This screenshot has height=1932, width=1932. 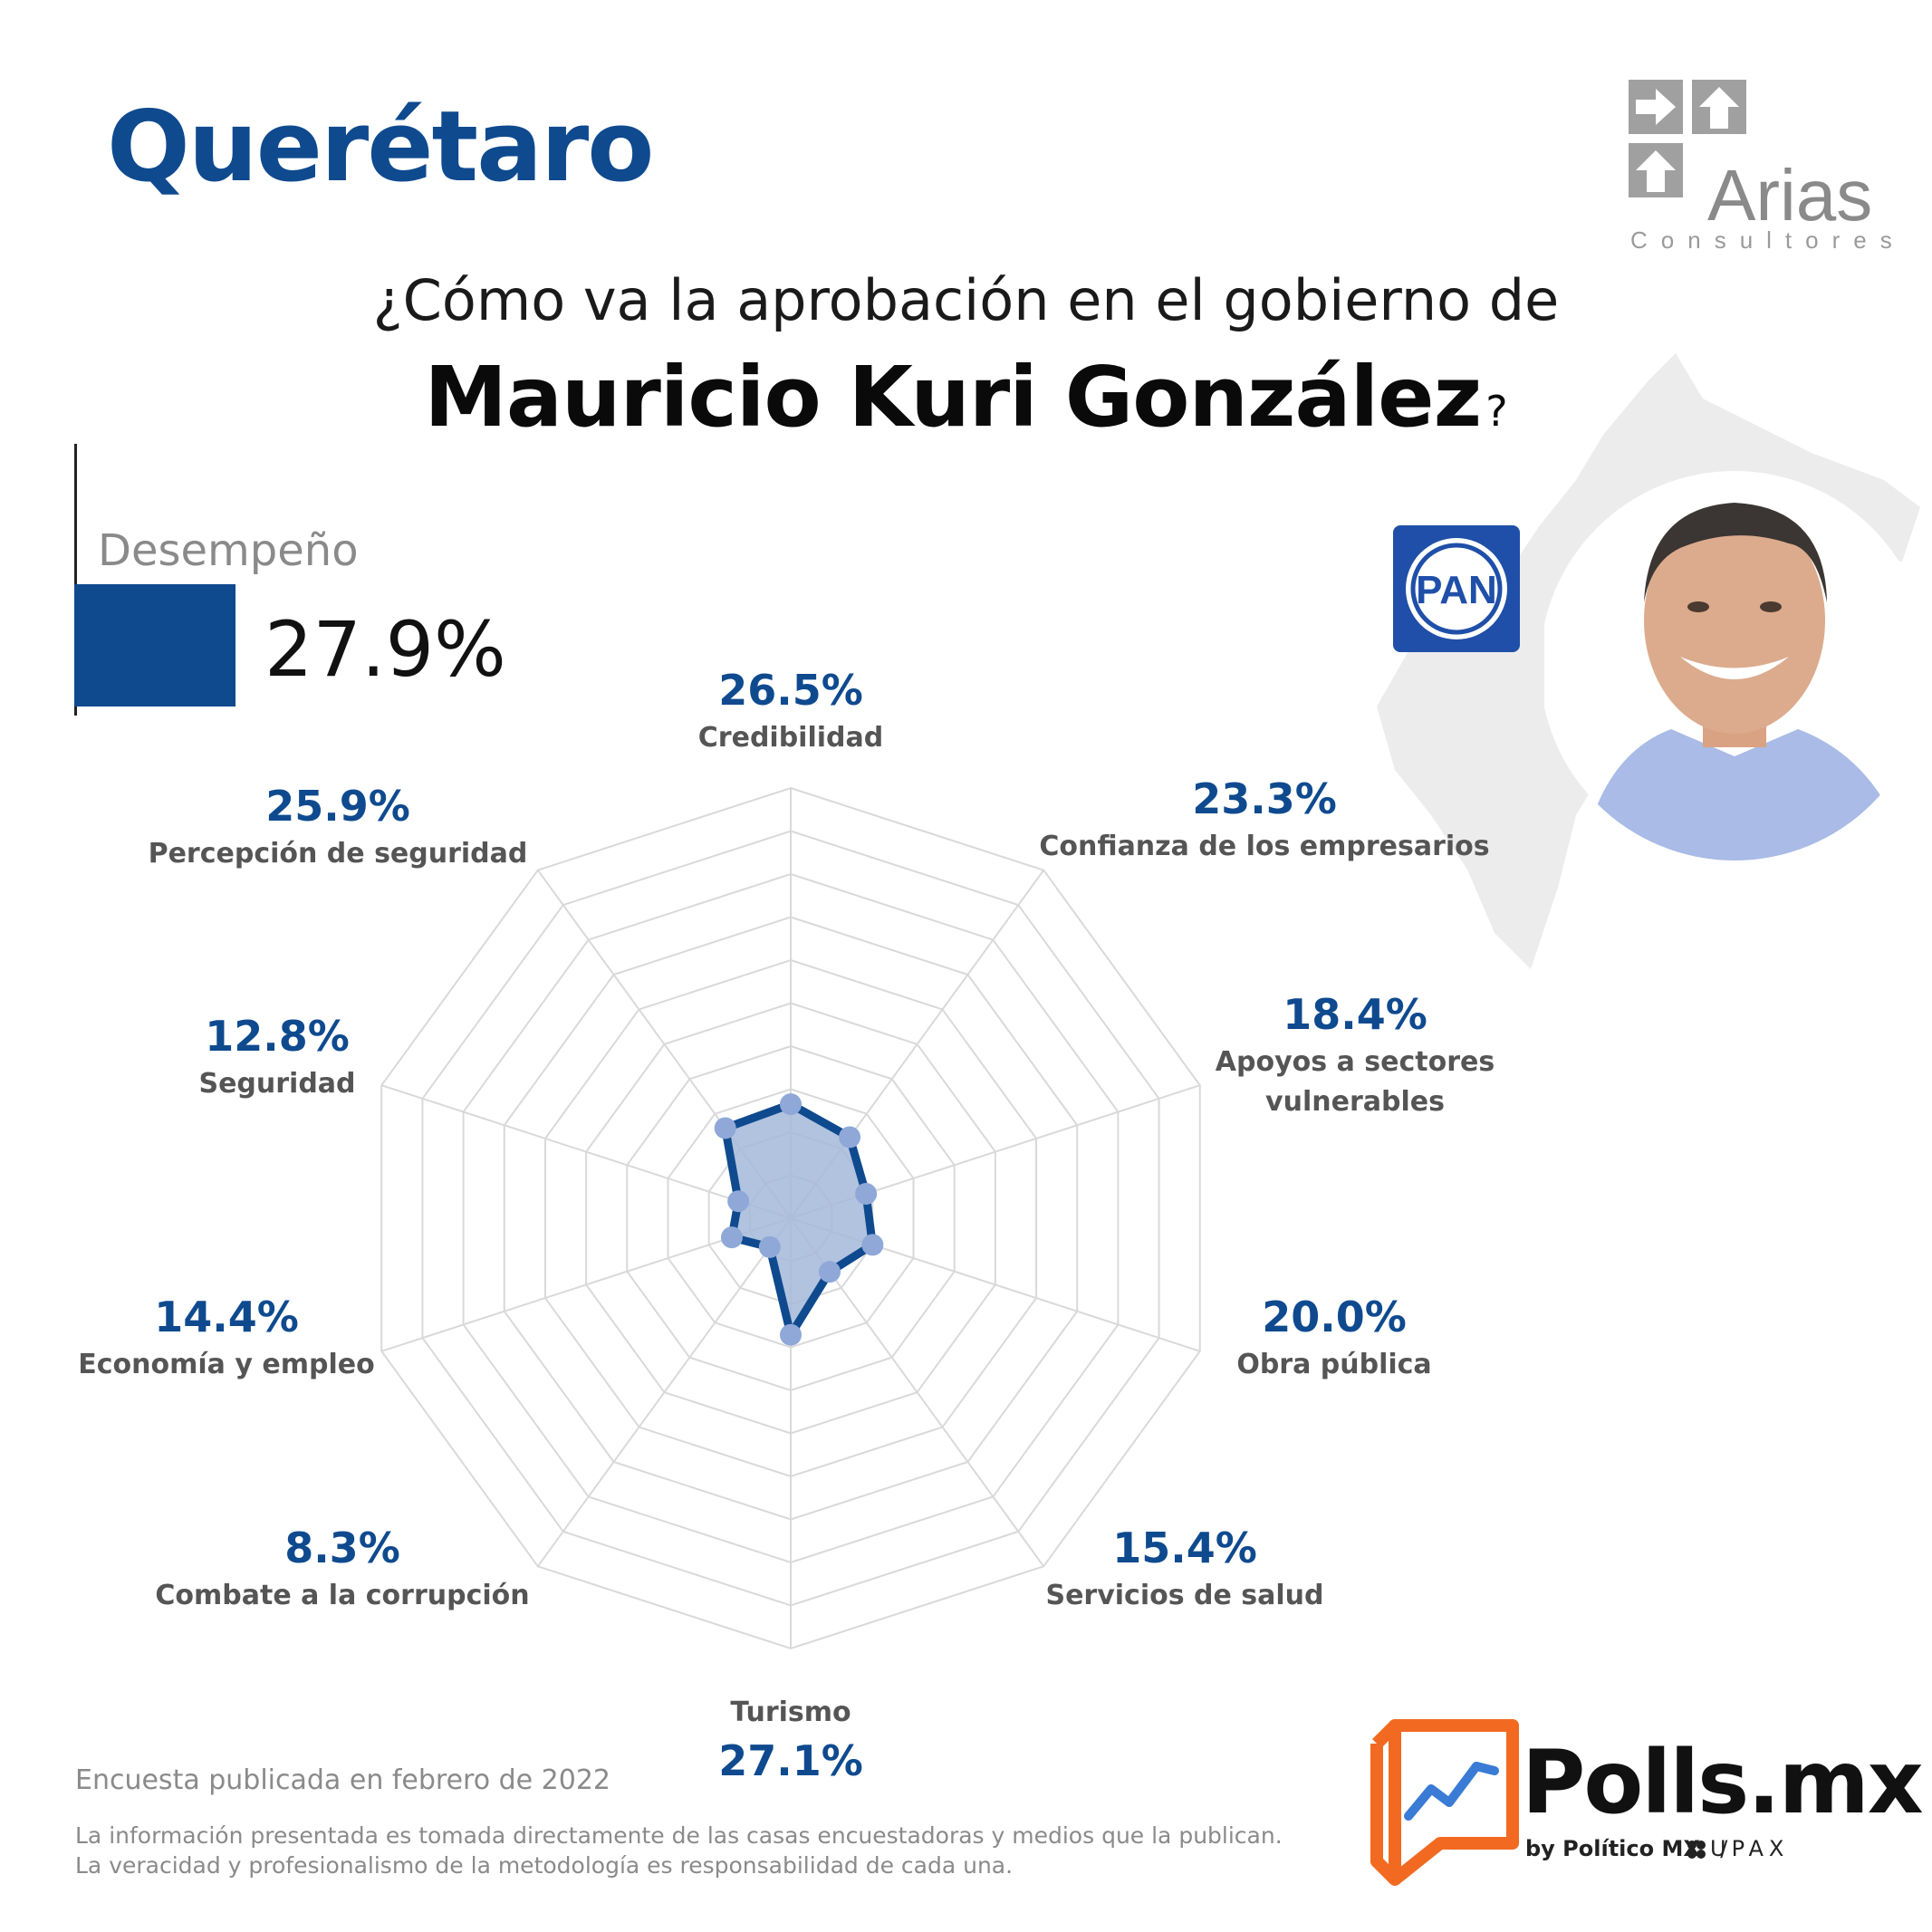 What do you see at coordinates (953, 397) in the screenshot?
I see `governor-name-text: Mauricio Kuri González` at bounding box center [953, 397].